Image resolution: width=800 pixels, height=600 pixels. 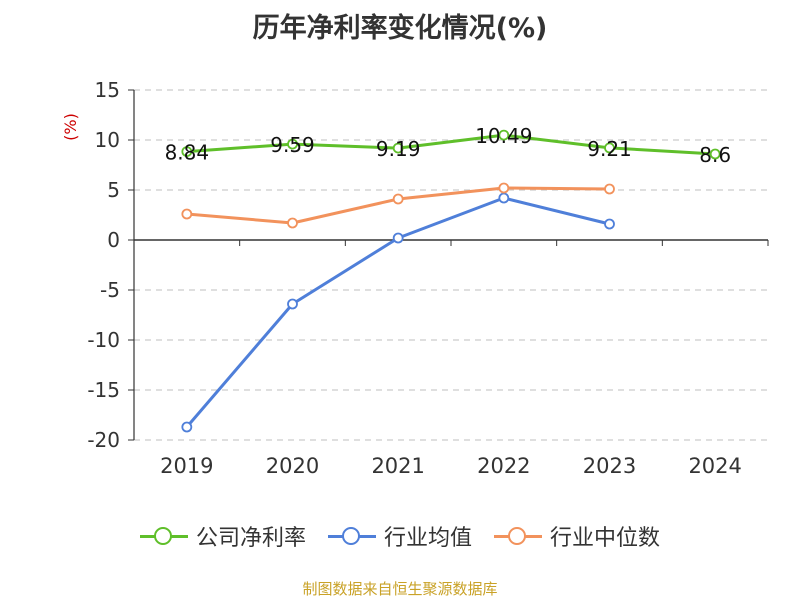 I want to click on legend-industry-median-marker, so click(x=518, y=536).